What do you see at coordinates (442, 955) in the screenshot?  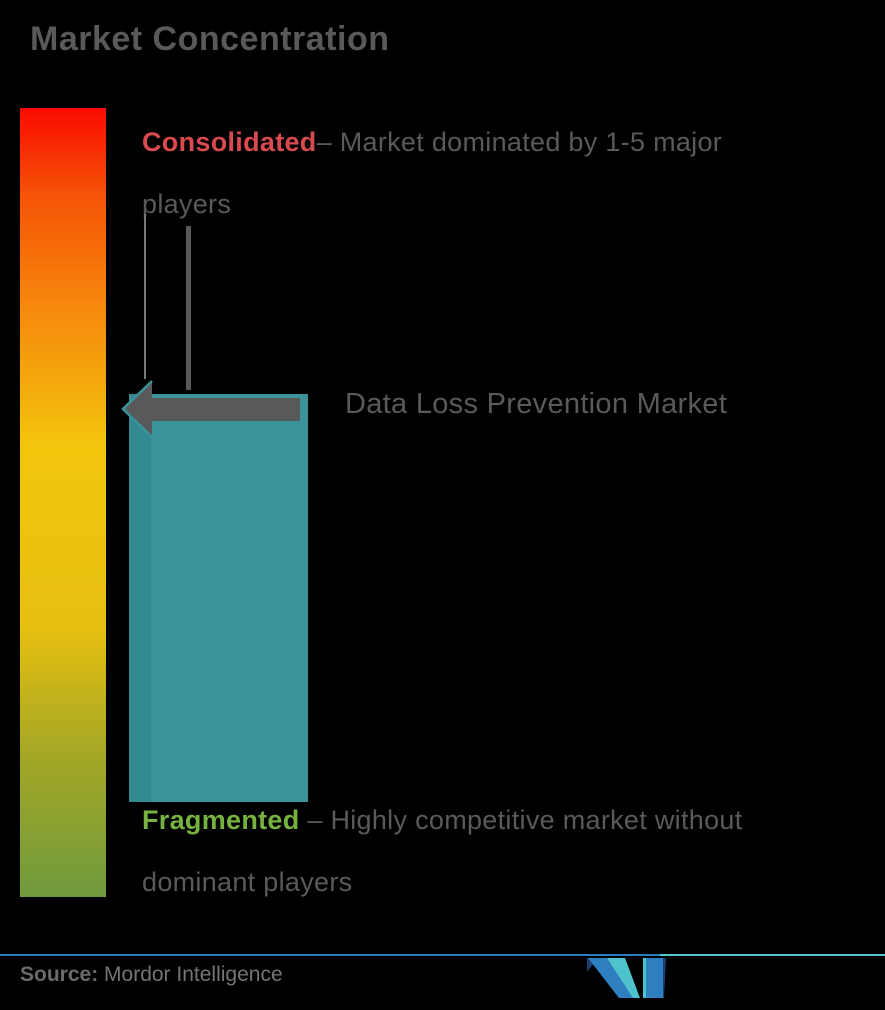 I see `footer-divider-line` at bounding box center [442, 955].